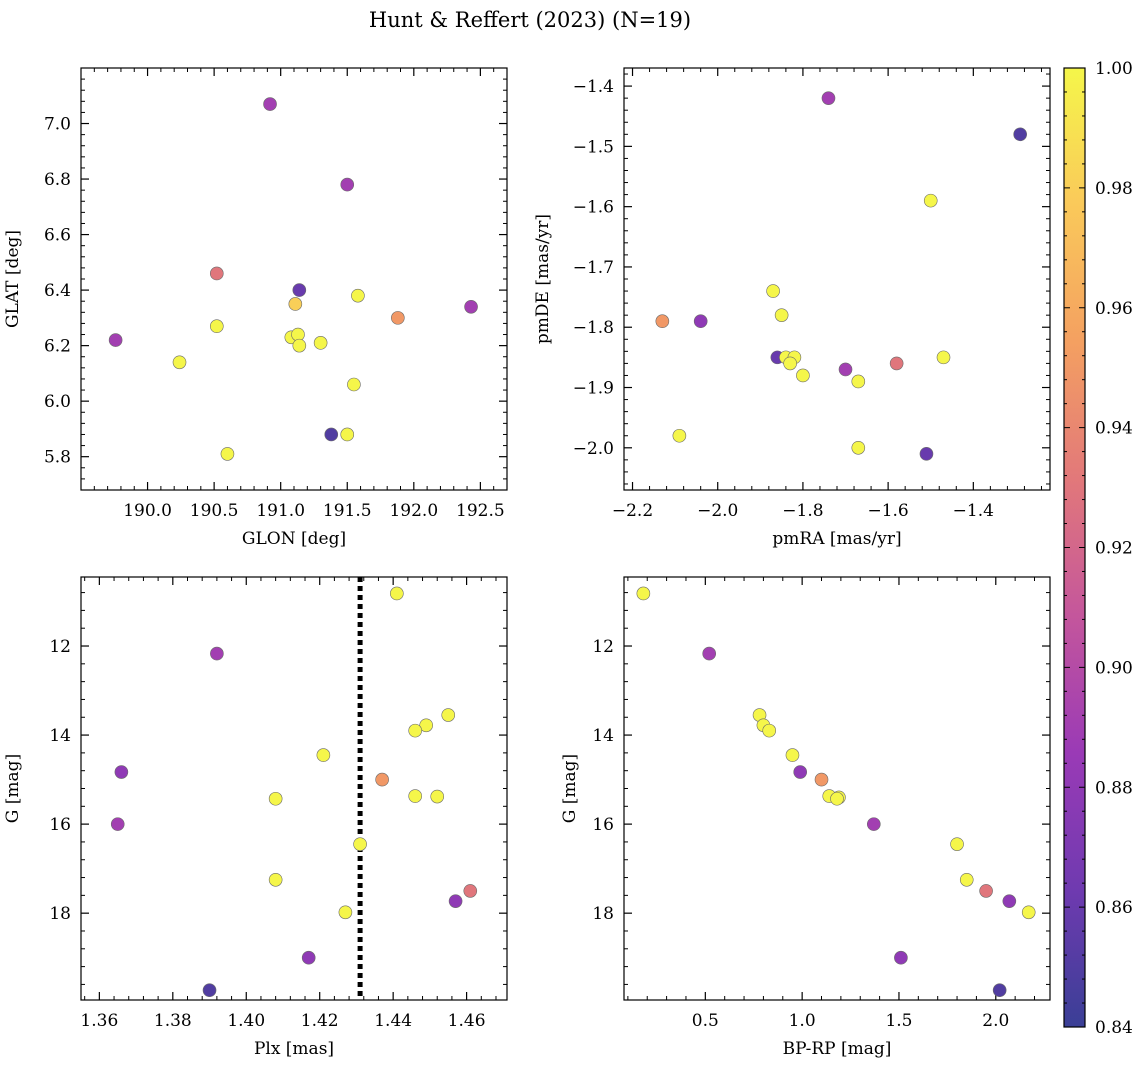 This screenshot has height=1067, width=1148. Describe the element at coordinates (705, 1021) in the screenshot. I see `x-tick-label: 0.5` at that location.